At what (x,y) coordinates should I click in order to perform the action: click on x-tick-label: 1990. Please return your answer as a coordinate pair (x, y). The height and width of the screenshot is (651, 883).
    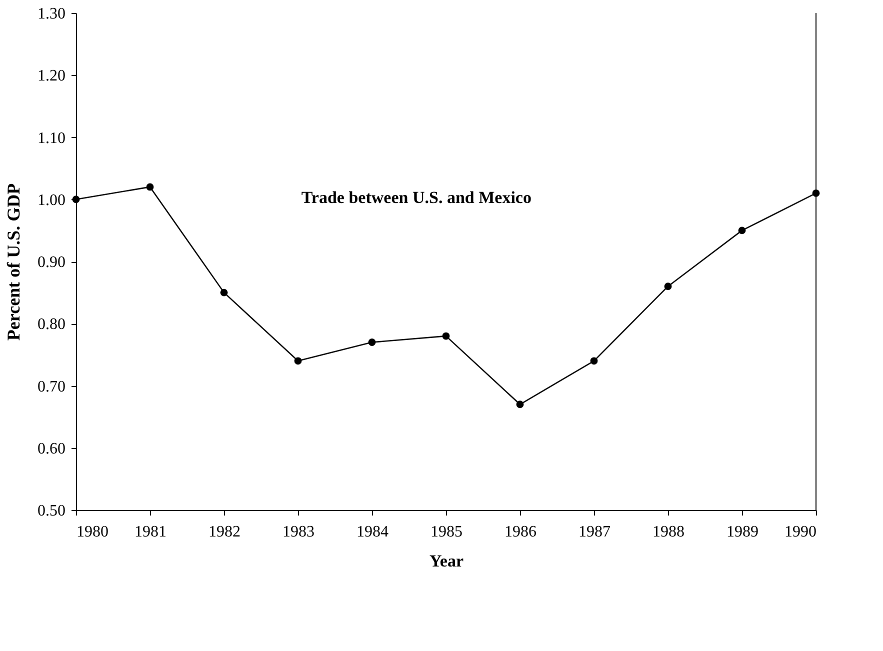
    Looking at the image, I should click on (800, 532).